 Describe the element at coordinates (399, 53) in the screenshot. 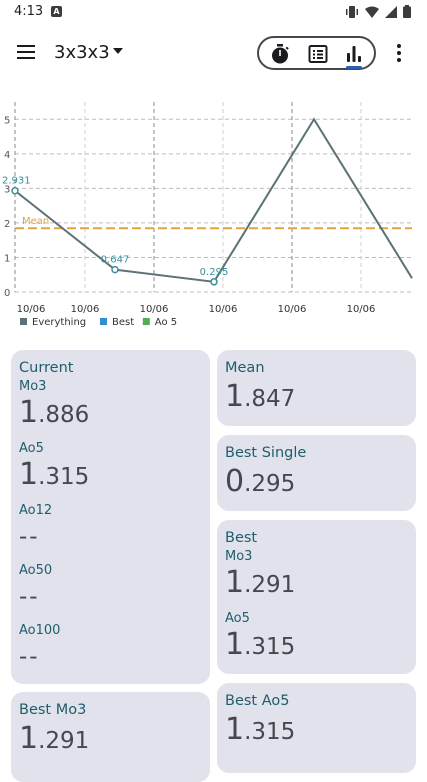

I see `more-options-icon` at that location.